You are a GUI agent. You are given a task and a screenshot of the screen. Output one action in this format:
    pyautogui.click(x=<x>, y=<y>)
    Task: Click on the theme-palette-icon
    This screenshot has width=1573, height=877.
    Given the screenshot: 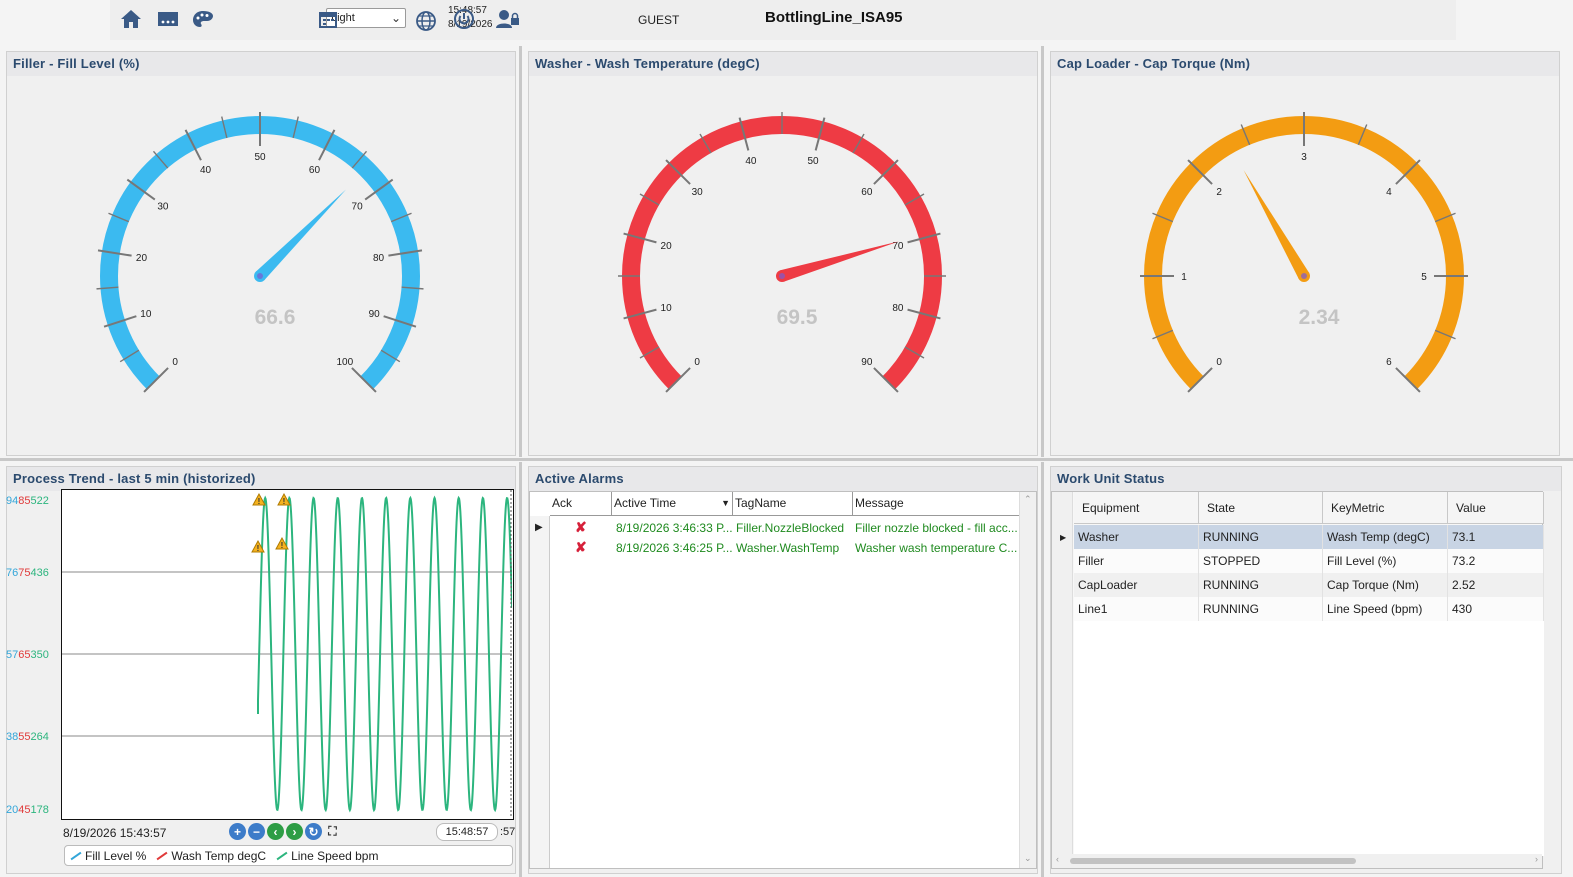 What is the action you would take?
    pyautogui.click(x=203, y=19)
    